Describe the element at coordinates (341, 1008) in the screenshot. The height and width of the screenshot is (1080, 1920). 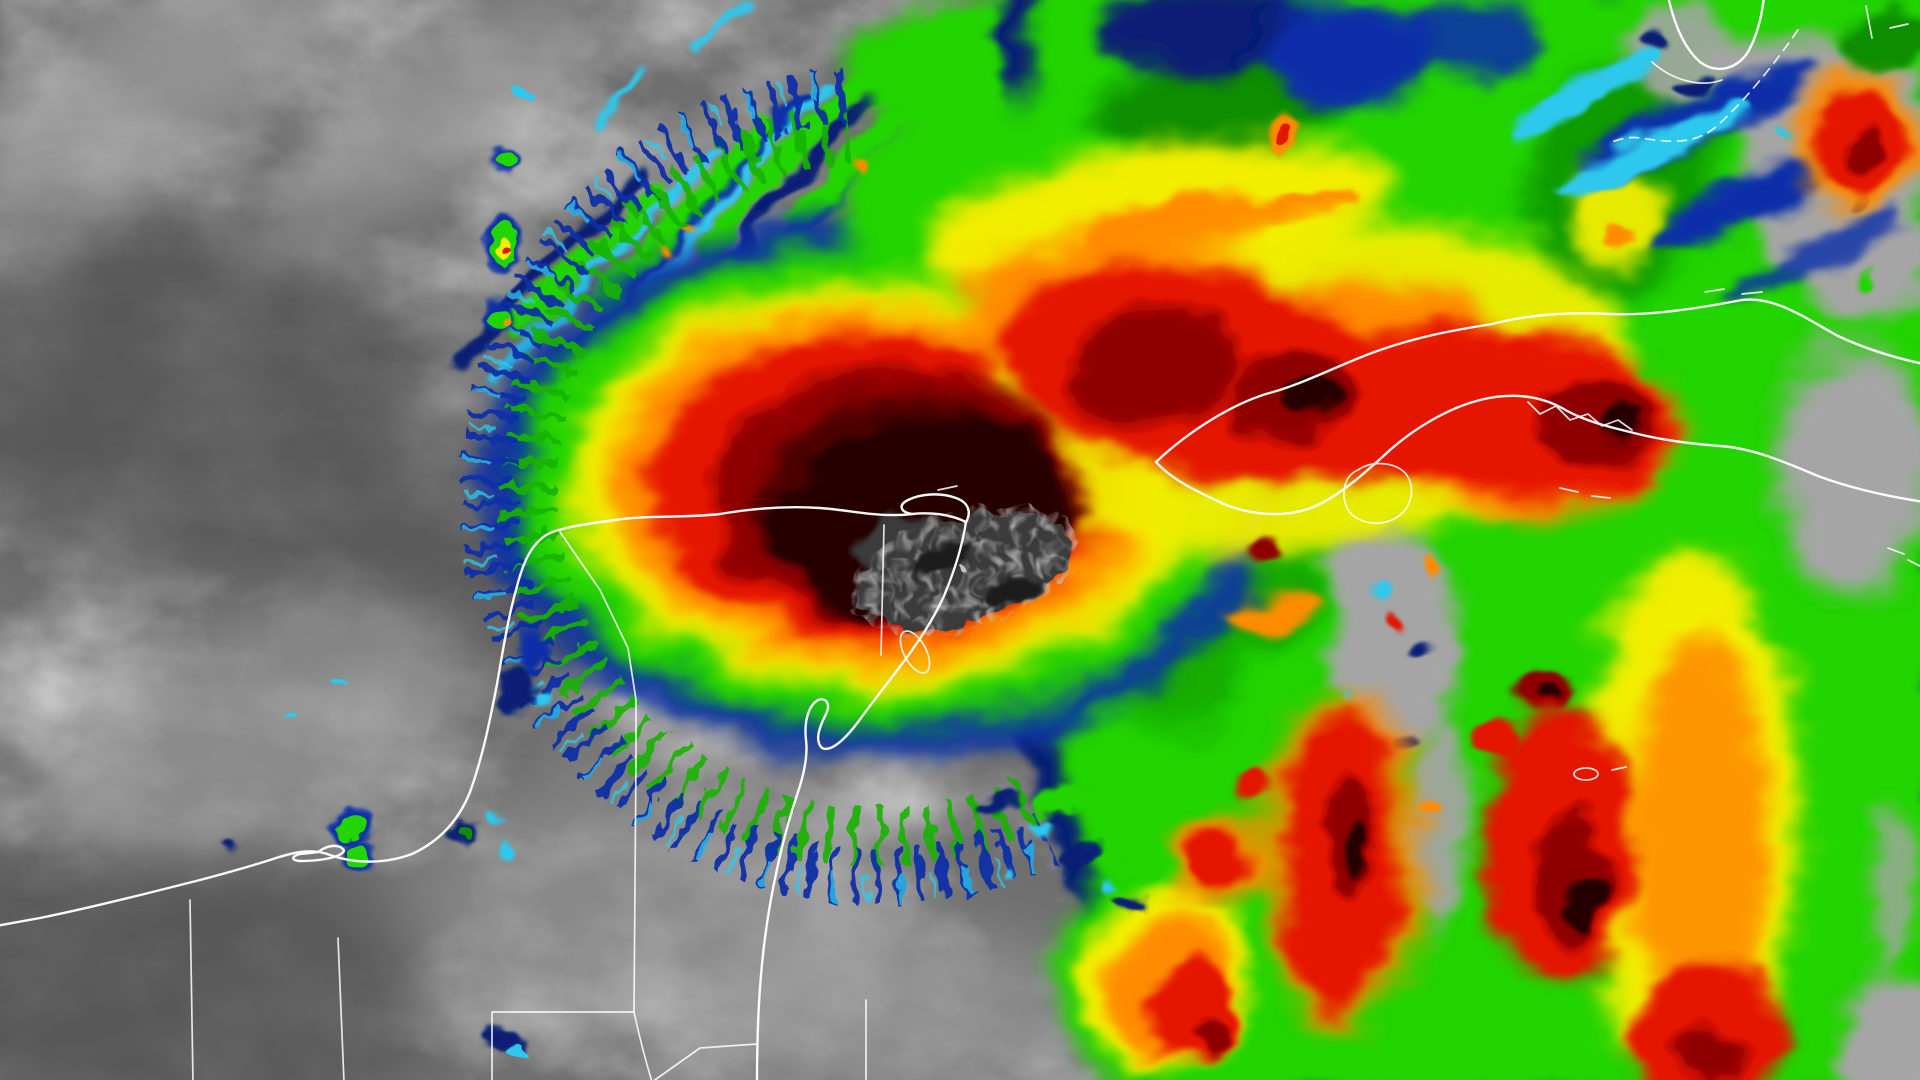
I see `border-chiapas` at that location.